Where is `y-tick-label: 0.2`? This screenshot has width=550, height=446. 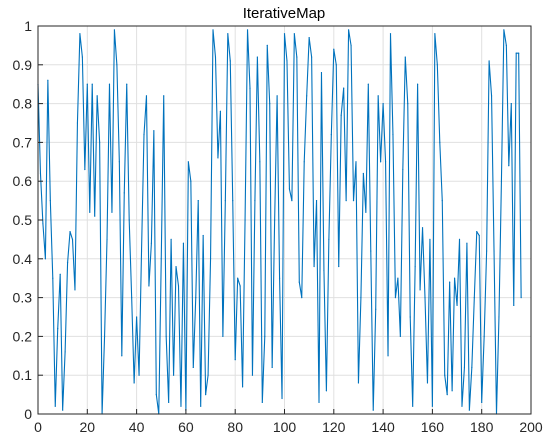
y-tick-label: 0.2 is located at coordinates (23, 336).